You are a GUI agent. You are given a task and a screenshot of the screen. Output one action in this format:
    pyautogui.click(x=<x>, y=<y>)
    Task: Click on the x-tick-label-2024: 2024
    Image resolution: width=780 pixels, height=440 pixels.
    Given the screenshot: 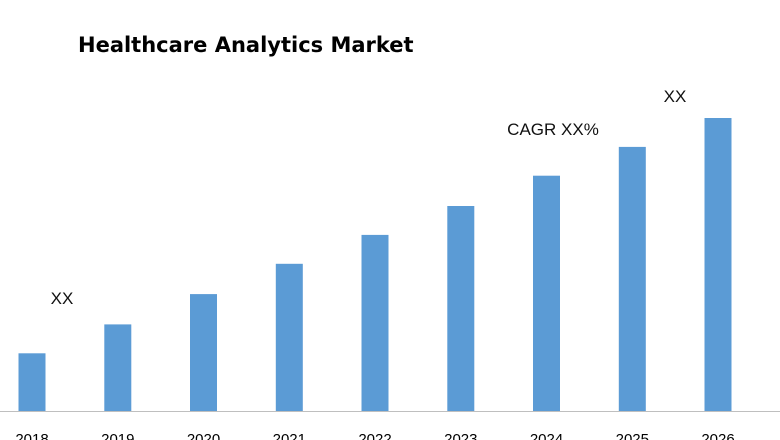 What is the action you would take?
    pyautogui.click(x=546, y=435)
    